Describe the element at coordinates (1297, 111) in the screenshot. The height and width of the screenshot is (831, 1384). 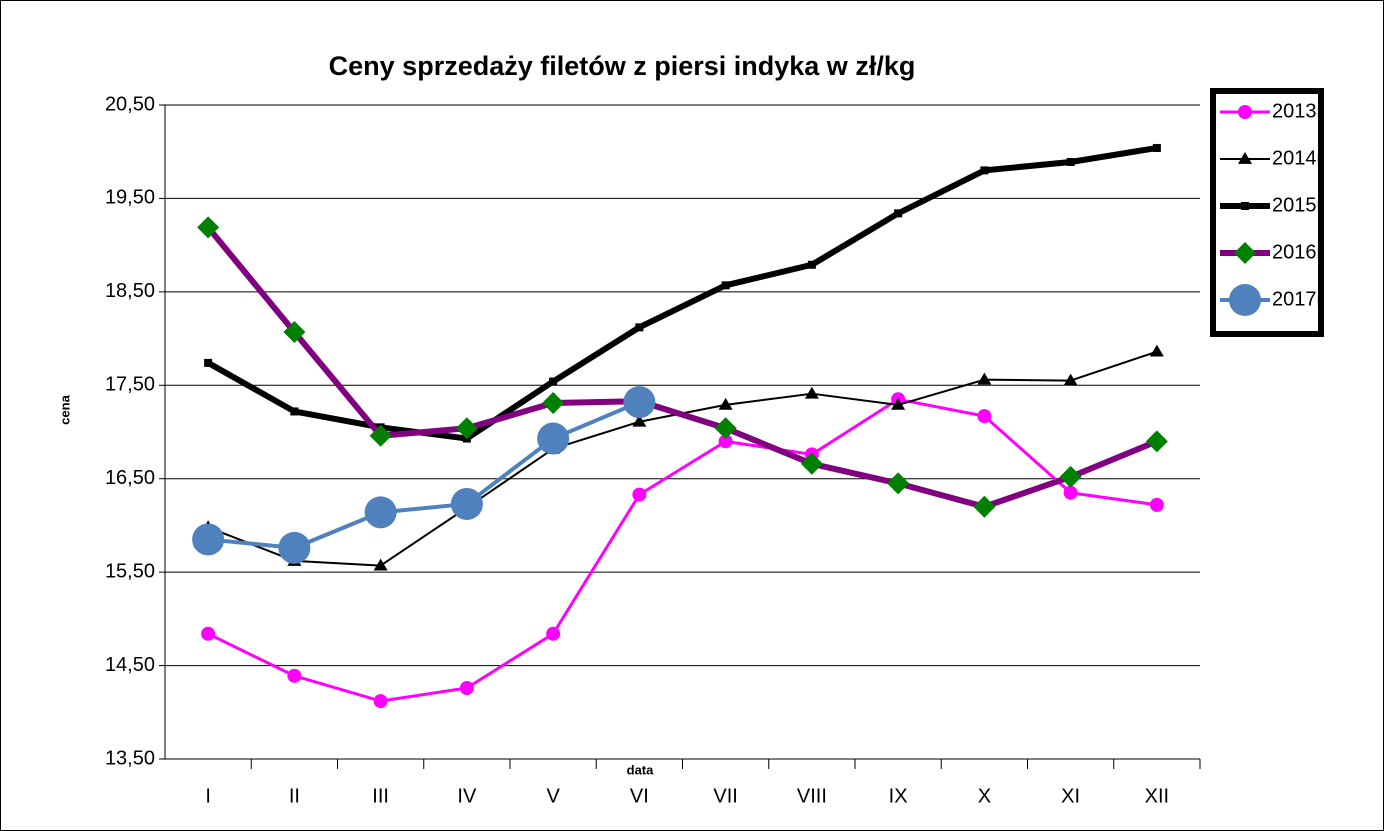
I see `legend-label: 2013r` at that location.